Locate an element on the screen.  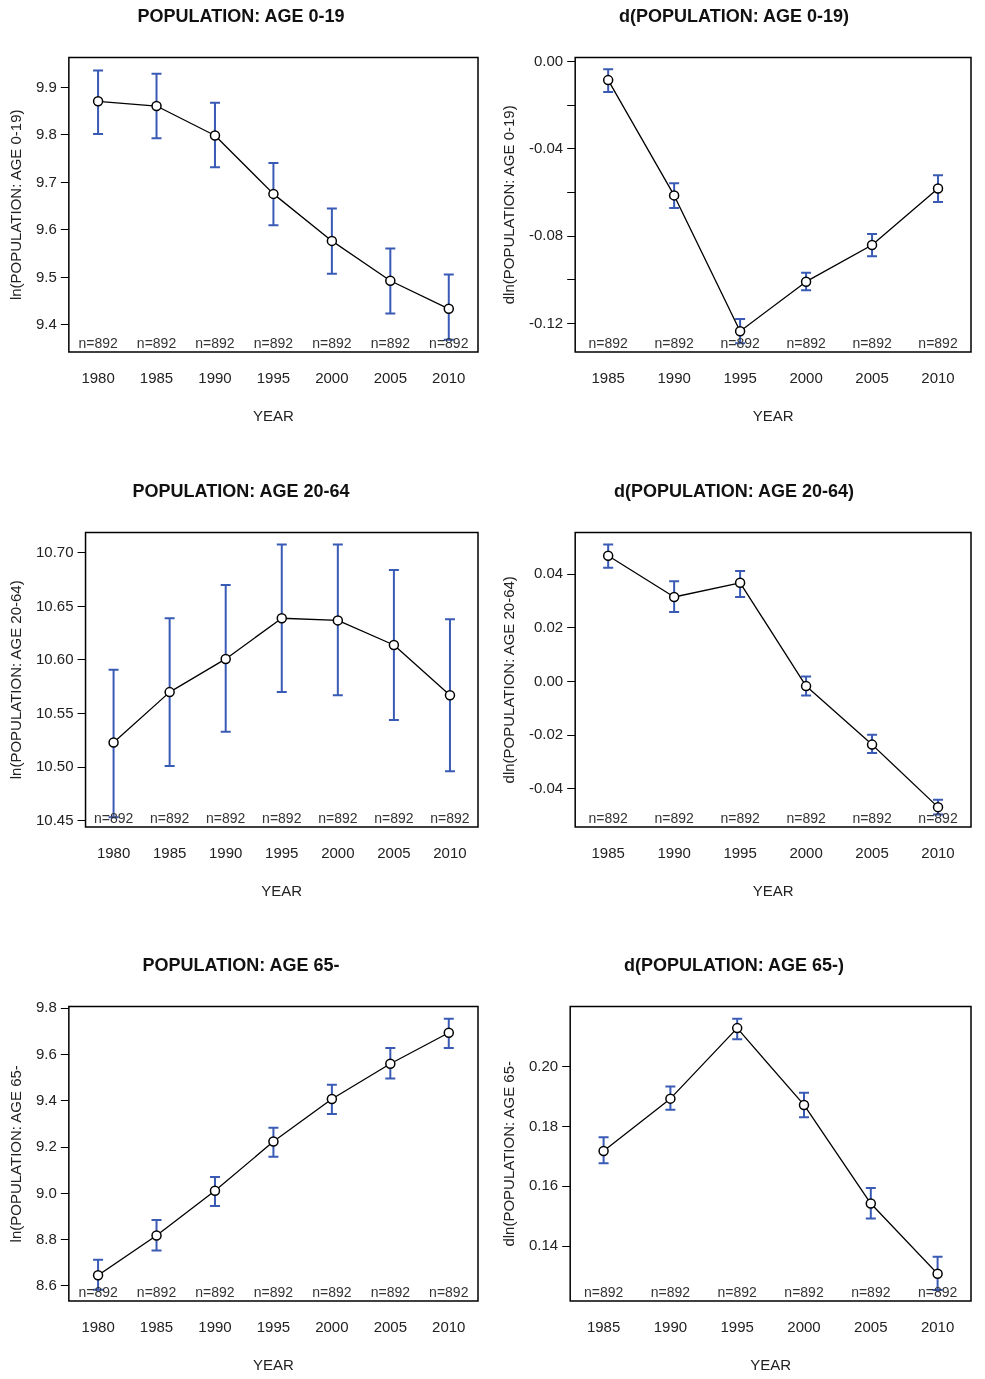
x-tick-label: 1980 is located at coordinates (113, 853).